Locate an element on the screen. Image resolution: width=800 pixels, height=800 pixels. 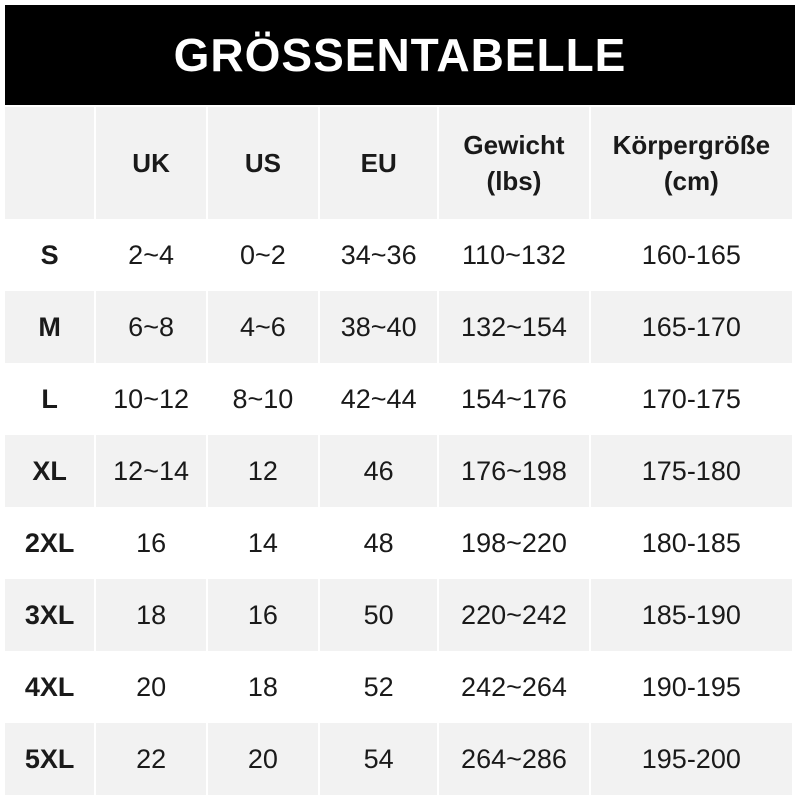
table-row: S 2~4 0~2 34~36 110~132 160-165 is located at coordinates (398, 255).